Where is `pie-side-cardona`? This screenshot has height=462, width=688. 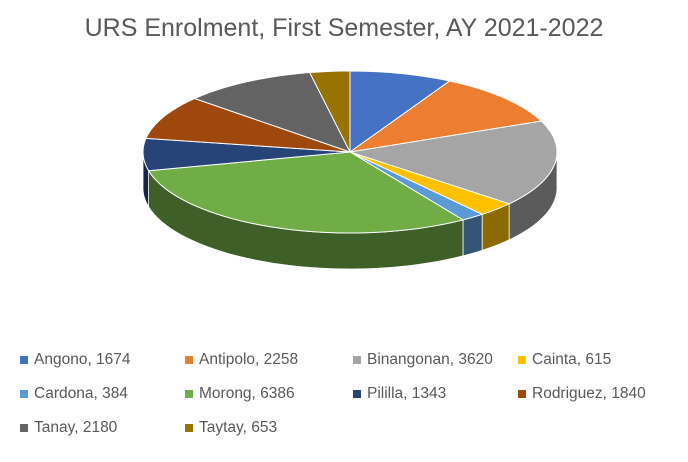
pie-side-cardona is located at coordinates (472, 235).